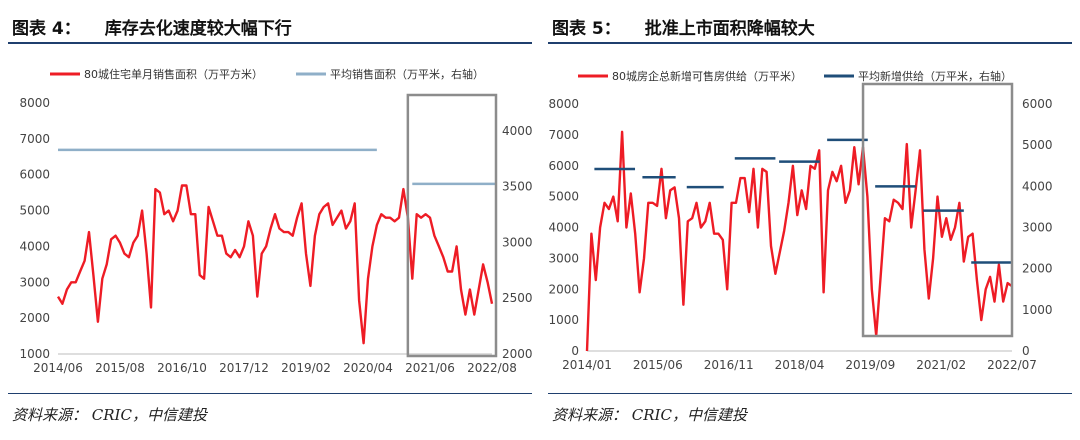 This screenshot has width=1080, height=440. I want to click on x-tick-label: 2021/06, so click(430, 368).